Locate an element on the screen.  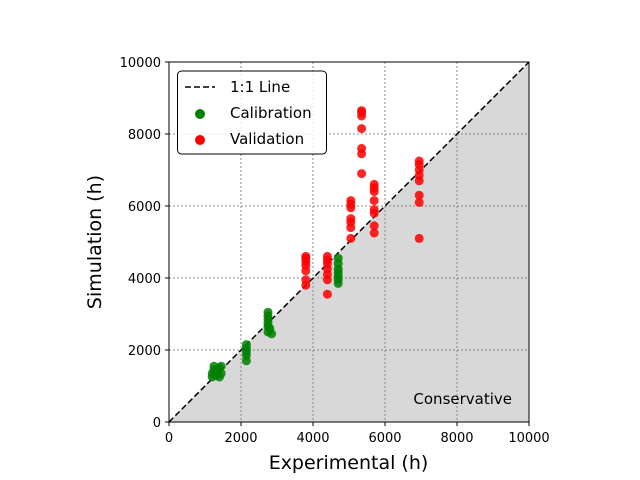
y-tick-label: 0 is located at coordinates (157, 423).